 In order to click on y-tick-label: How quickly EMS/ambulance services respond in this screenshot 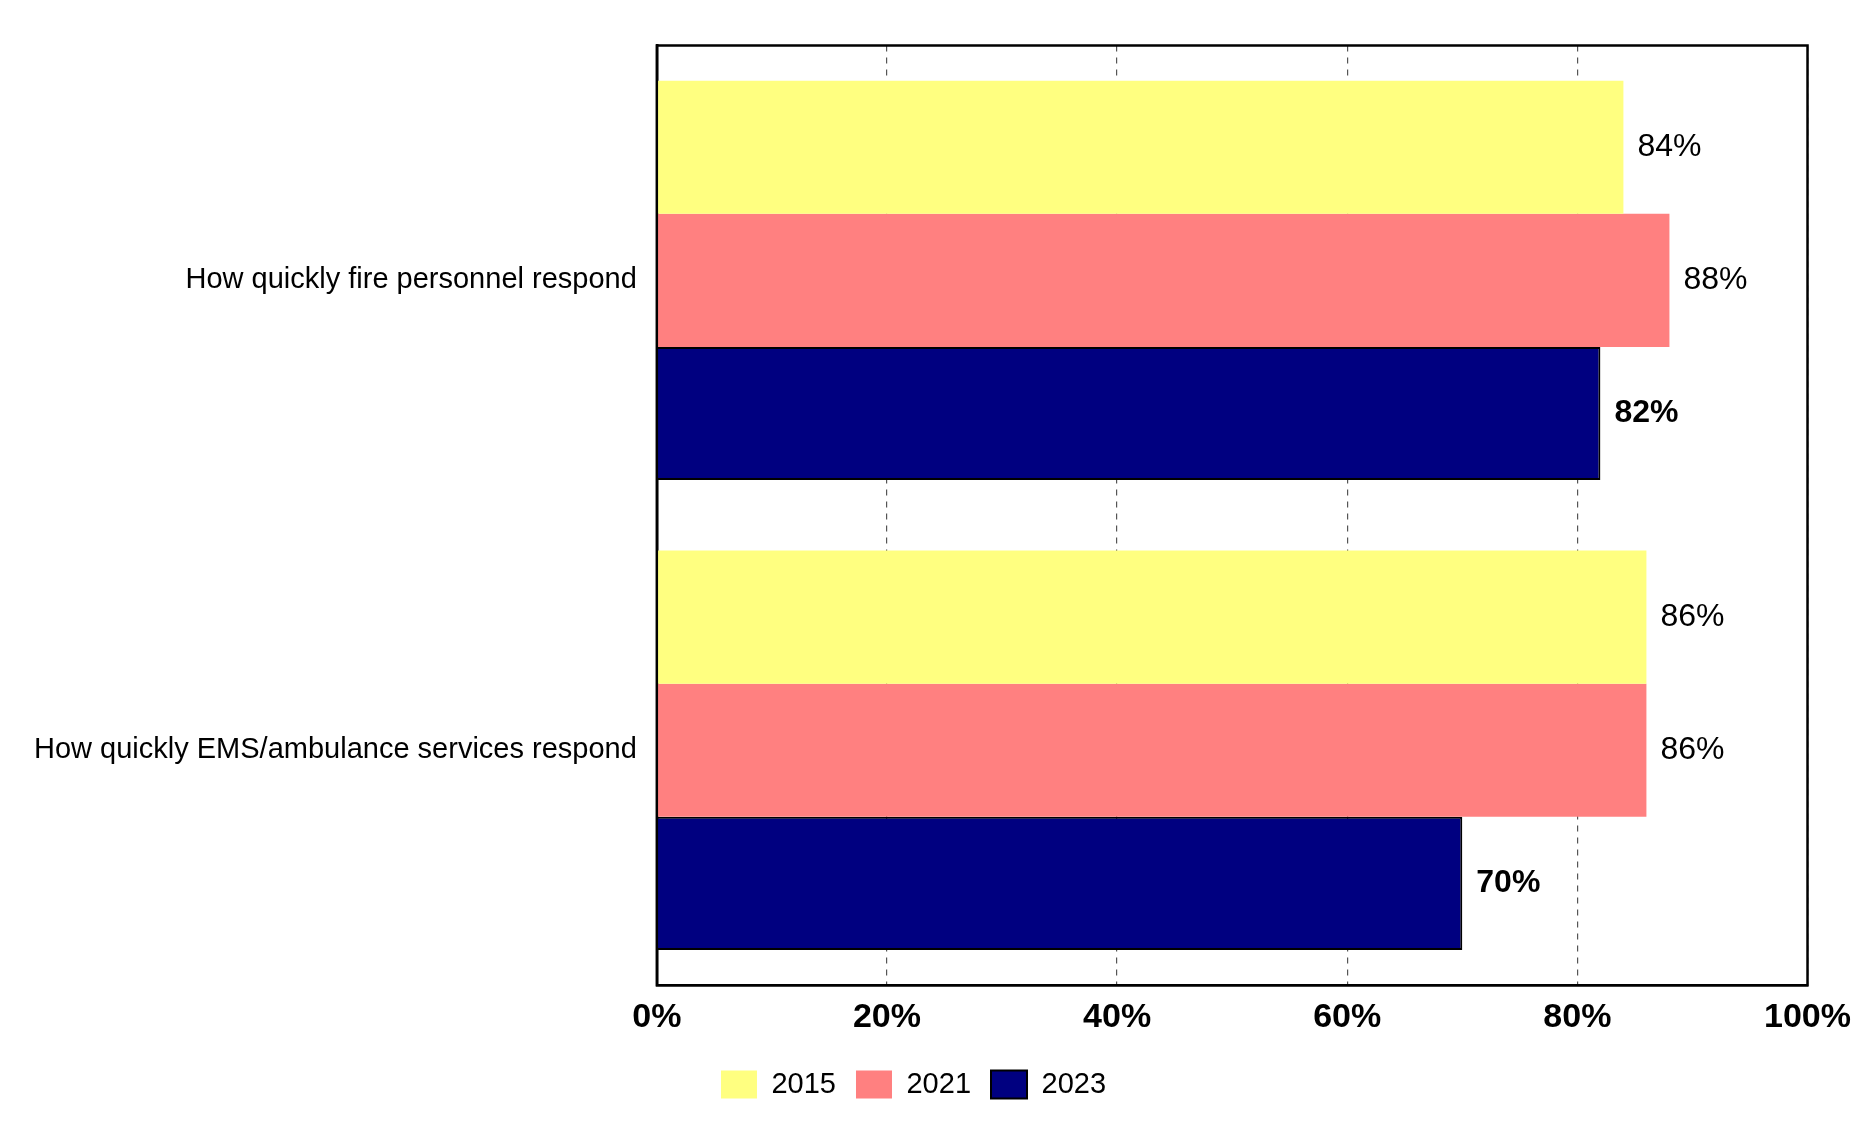, I will do `click(335, 748)`.